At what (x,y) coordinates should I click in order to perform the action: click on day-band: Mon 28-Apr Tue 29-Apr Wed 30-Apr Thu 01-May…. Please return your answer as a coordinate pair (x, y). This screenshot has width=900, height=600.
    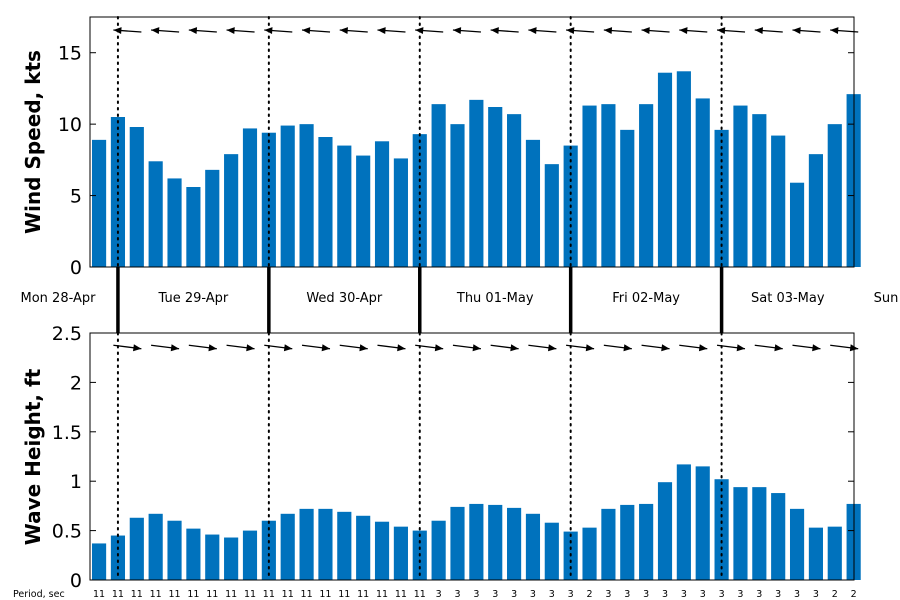
    Looking at the image, I should click on (459, 300).